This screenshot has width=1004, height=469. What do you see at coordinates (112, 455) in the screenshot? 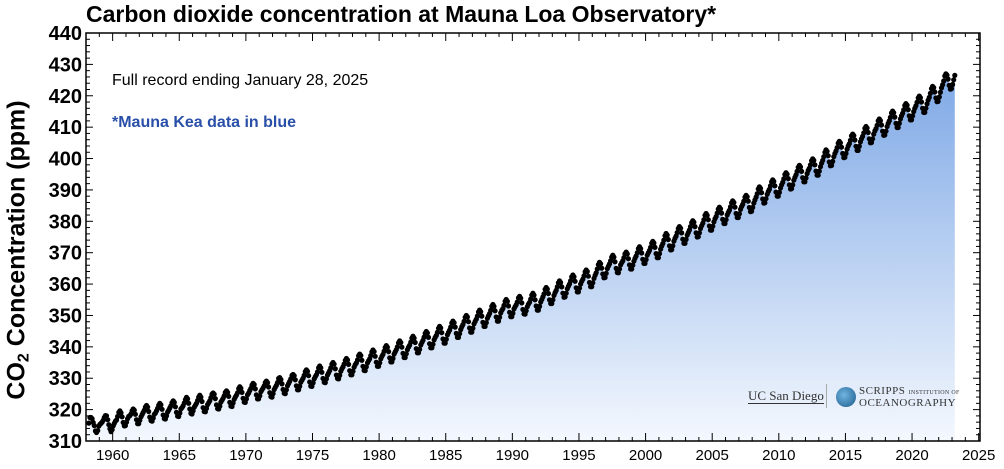
I see `x-tick-label: 1960` at bounding box center [112, 455].